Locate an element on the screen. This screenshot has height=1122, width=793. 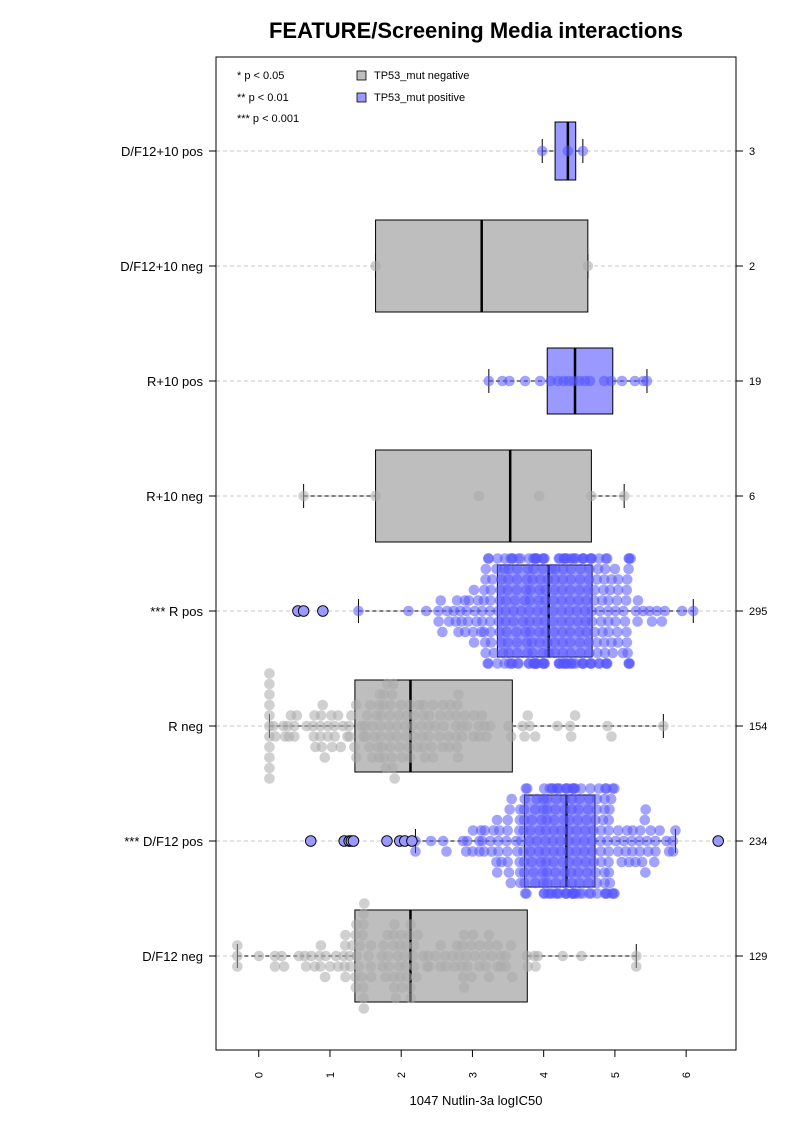
count-label: 234 is located at coordinates (758, 842).